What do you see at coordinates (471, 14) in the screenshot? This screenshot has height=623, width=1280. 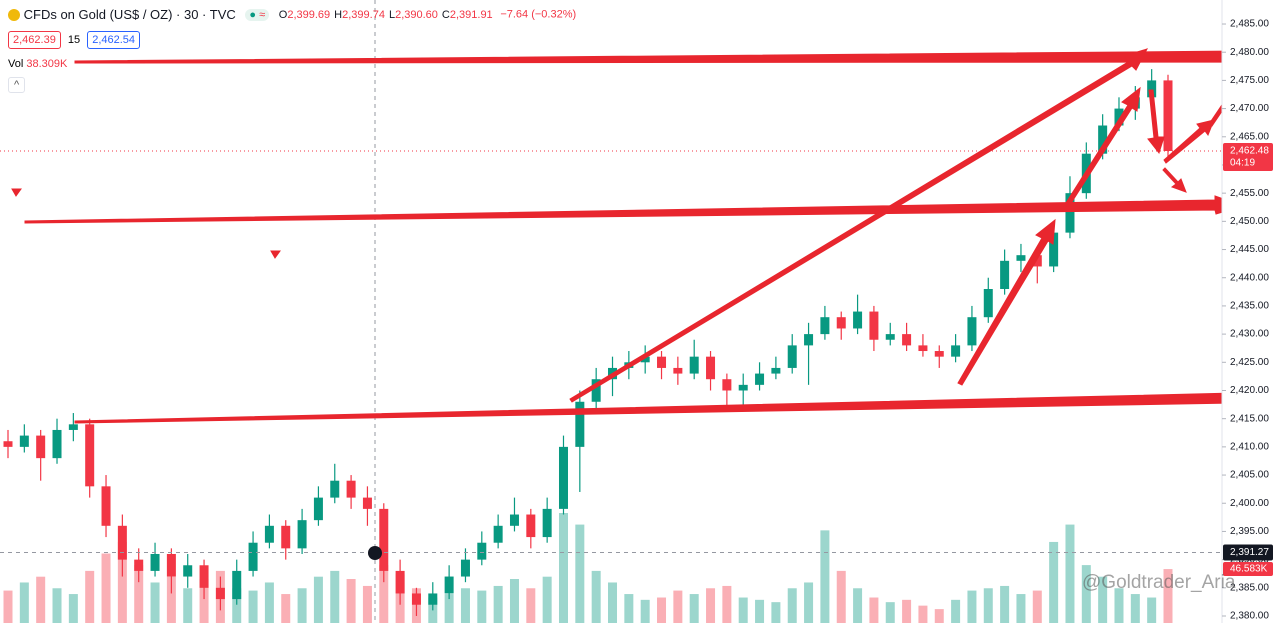 I see `ohlc-value: 2,391.91` at bounding box center [471, 14].